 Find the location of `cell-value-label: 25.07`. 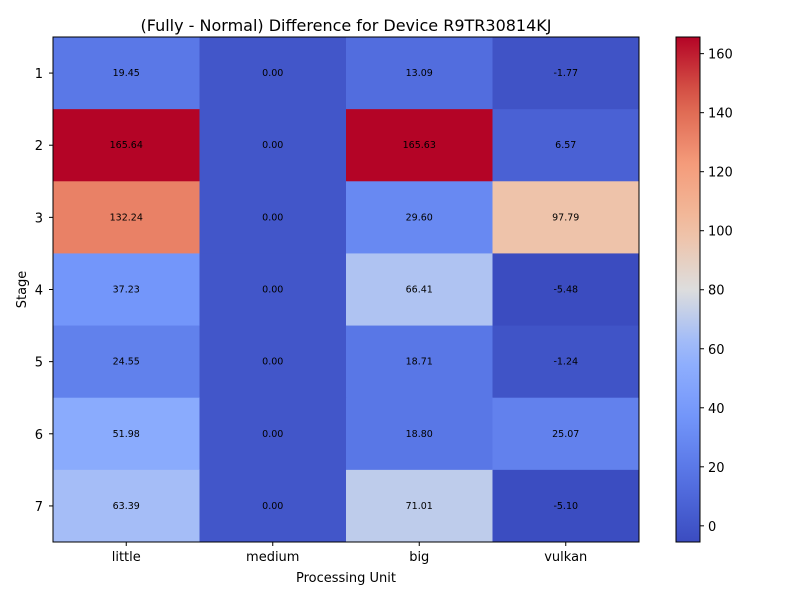

cell-value-label: 25.07 is located at coordinates (565, 434).